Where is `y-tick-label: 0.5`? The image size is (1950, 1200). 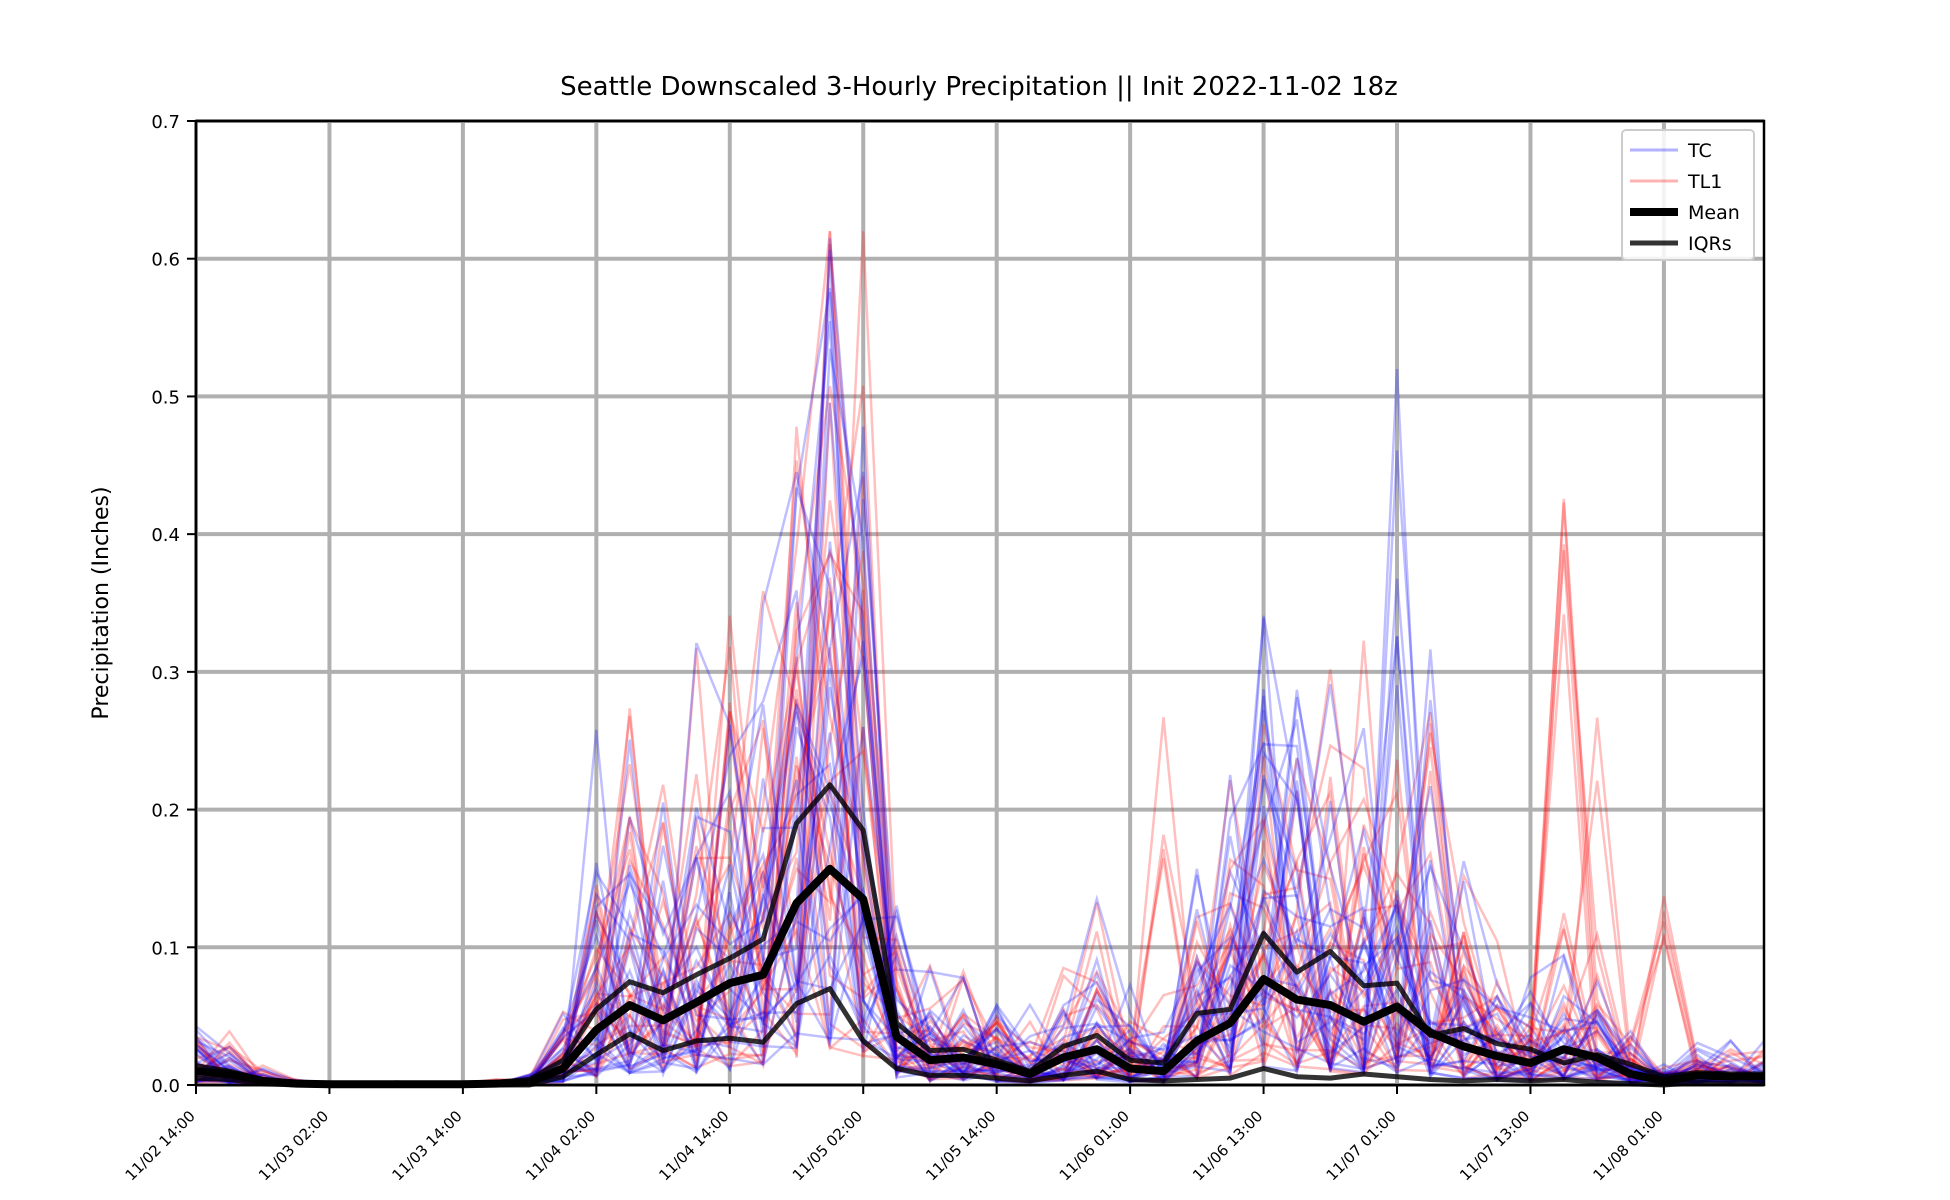 y-tick-label: 0.5 is located at coordinates (165, 397).